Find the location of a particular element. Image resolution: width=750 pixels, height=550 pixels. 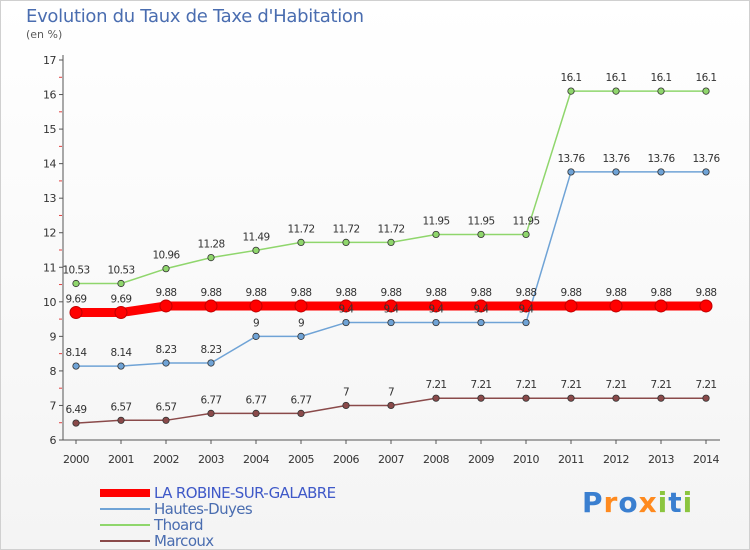

data-label: 7 is located at coordinates (346, 392).